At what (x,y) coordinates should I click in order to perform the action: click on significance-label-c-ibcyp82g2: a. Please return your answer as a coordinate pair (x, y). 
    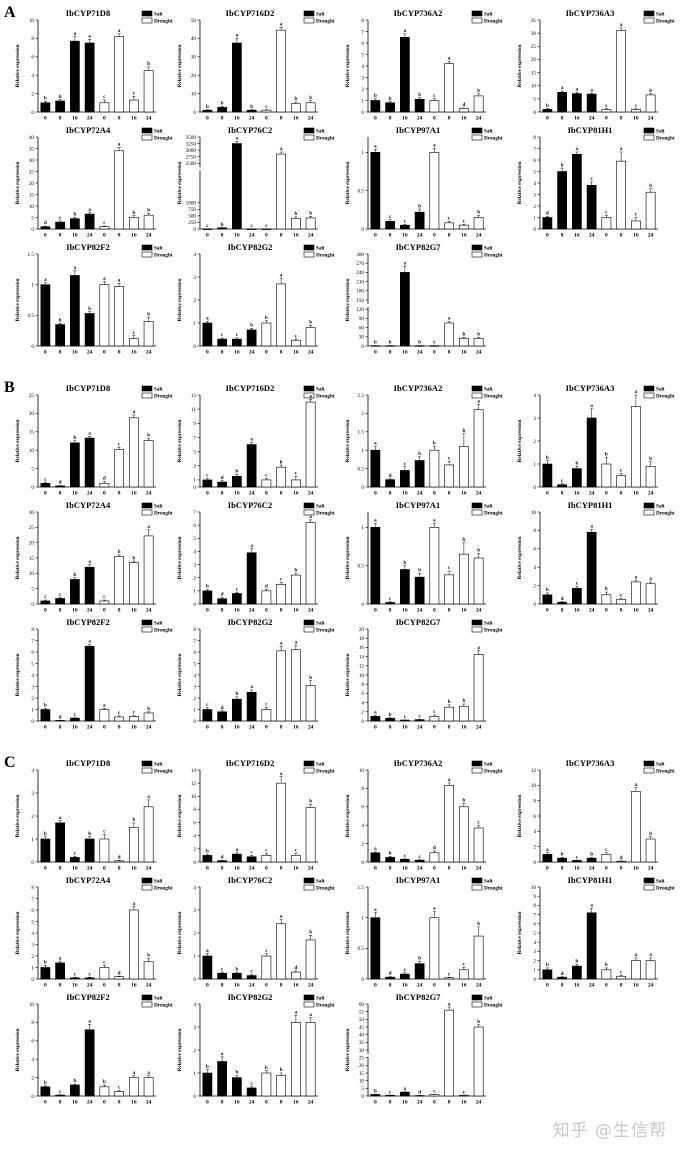
    Looking at the image, I should click on (222, 1054).